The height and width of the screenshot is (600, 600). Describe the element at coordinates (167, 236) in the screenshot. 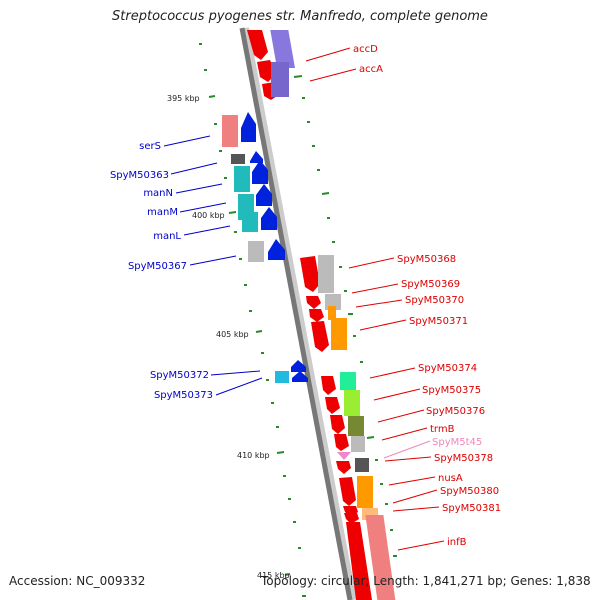

I see `gene-label: manL` at that location.